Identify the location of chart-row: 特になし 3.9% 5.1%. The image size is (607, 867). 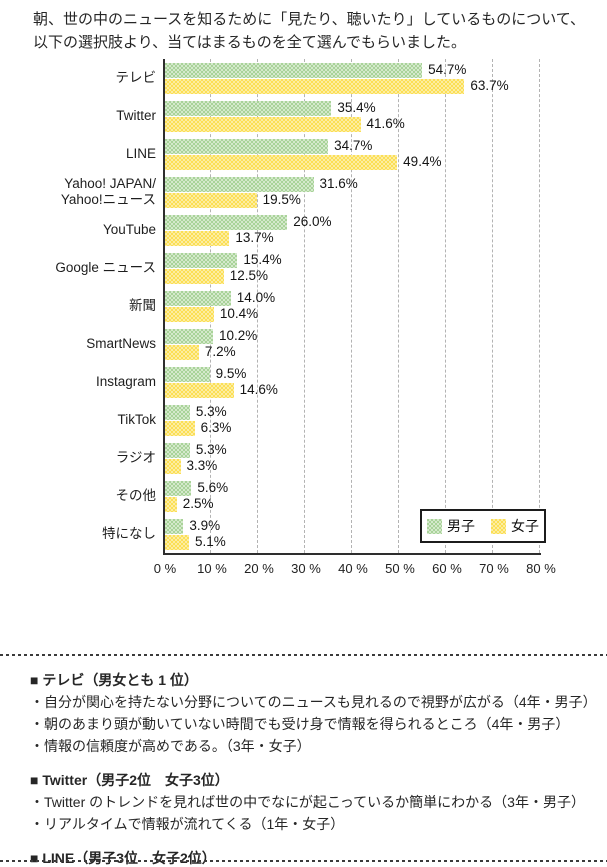
(303, 534).